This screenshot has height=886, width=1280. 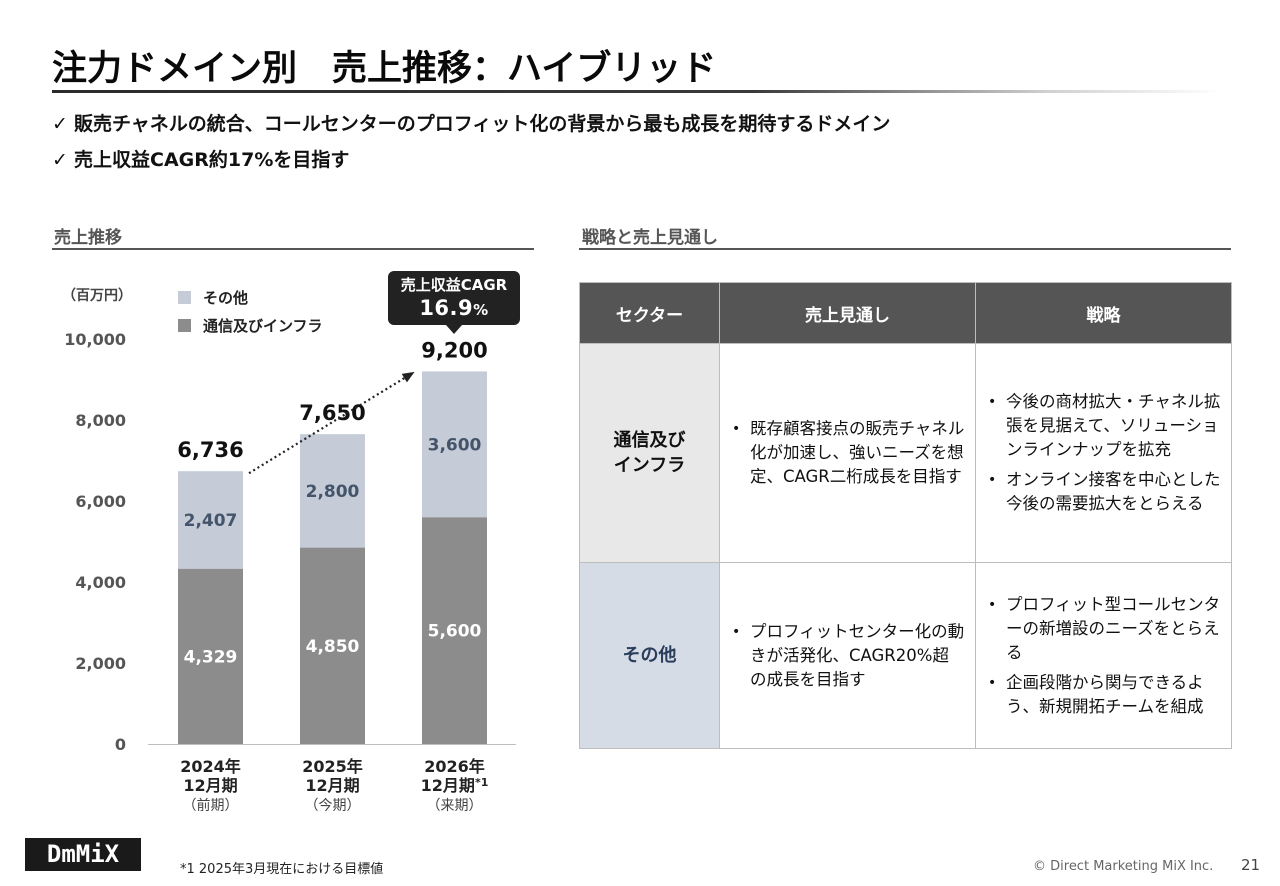 What do you see at coordinates (1098, 695) in the screenshot?
I see `strategy-item: 企画段階から関与できるよう、新規開拓チームを組成` at bounding box center [1098, 695].